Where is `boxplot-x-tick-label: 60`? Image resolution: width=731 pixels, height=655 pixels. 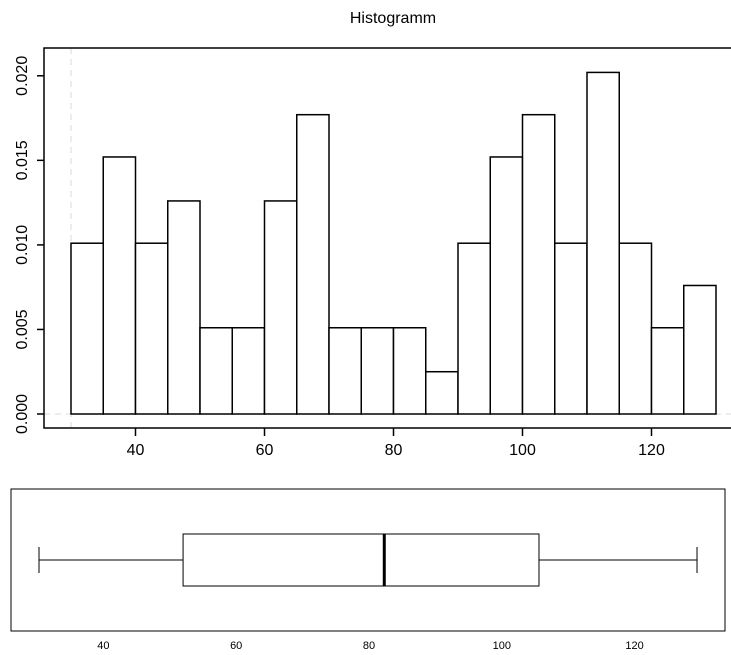 boxplot-x-tick-label: 60 is located at coordinates (236, 646).